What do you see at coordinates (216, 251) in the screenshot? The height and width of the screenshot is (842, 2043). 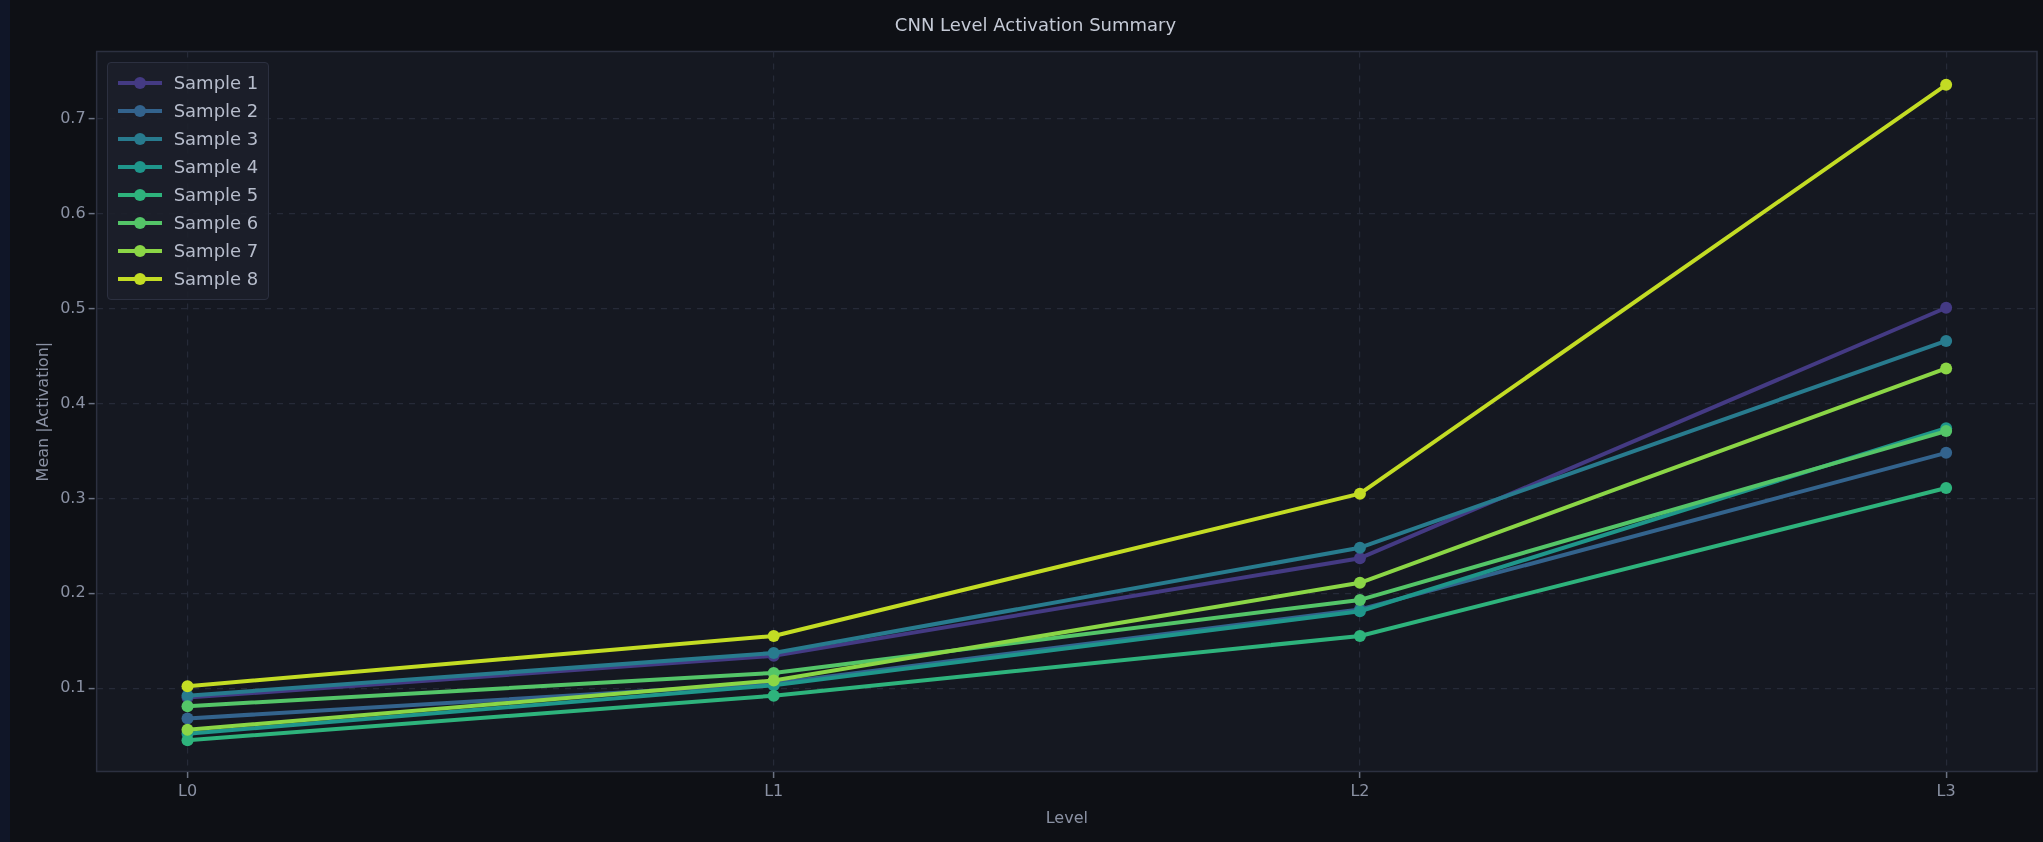 I see `legend-label: Sample 7` at bounding box center [216, 251].